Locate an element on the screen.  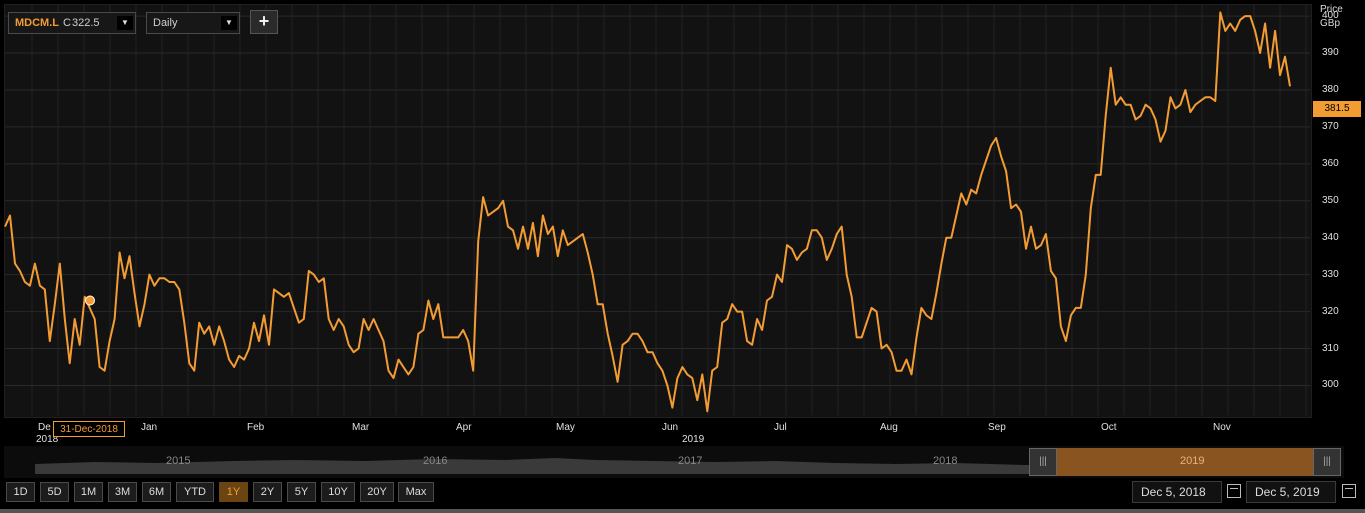
y-tick-label: 350 is located at coordinates (1330, 200).